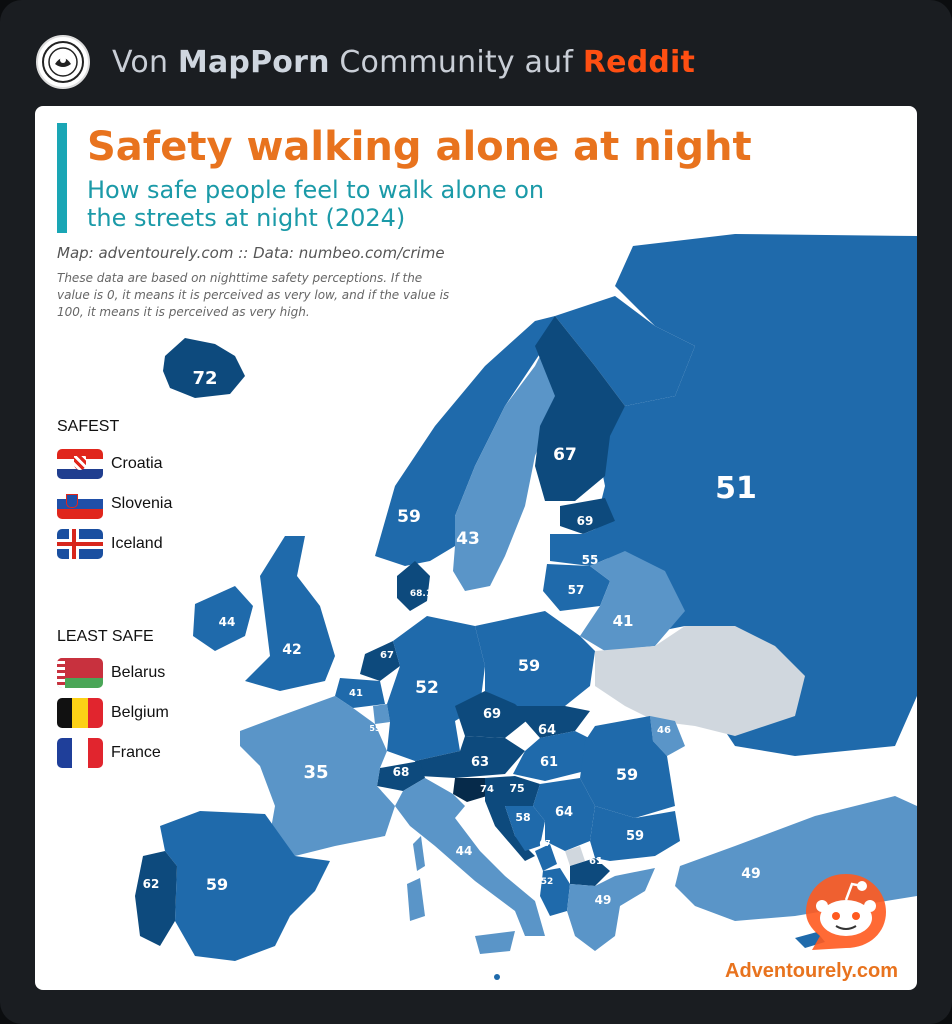  Describe the element at coordinates (62, 178) in the screenshot. I see `title-accent-bar` at that location.